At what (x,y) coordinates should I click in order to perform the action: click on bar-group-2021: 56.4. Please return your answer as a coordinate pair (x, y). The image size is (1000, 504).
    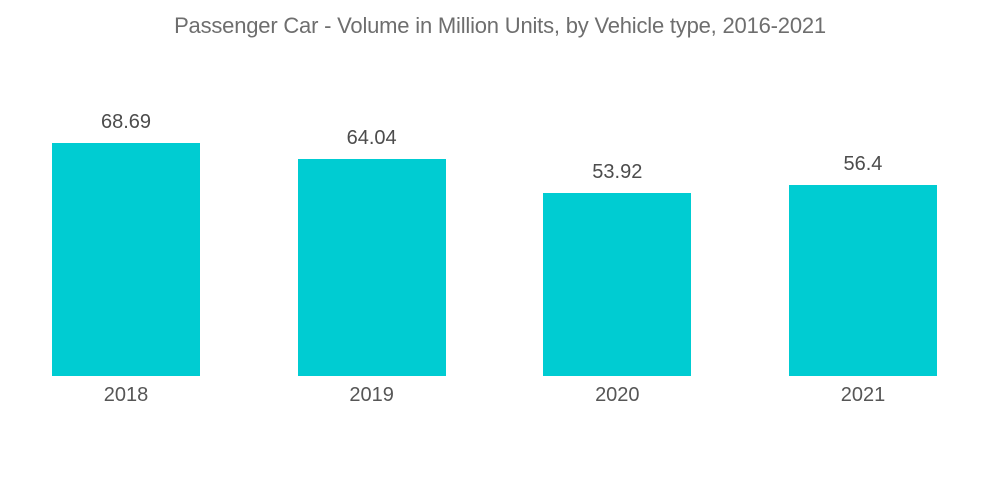
    Looking at the image, I should click on (862, 264).